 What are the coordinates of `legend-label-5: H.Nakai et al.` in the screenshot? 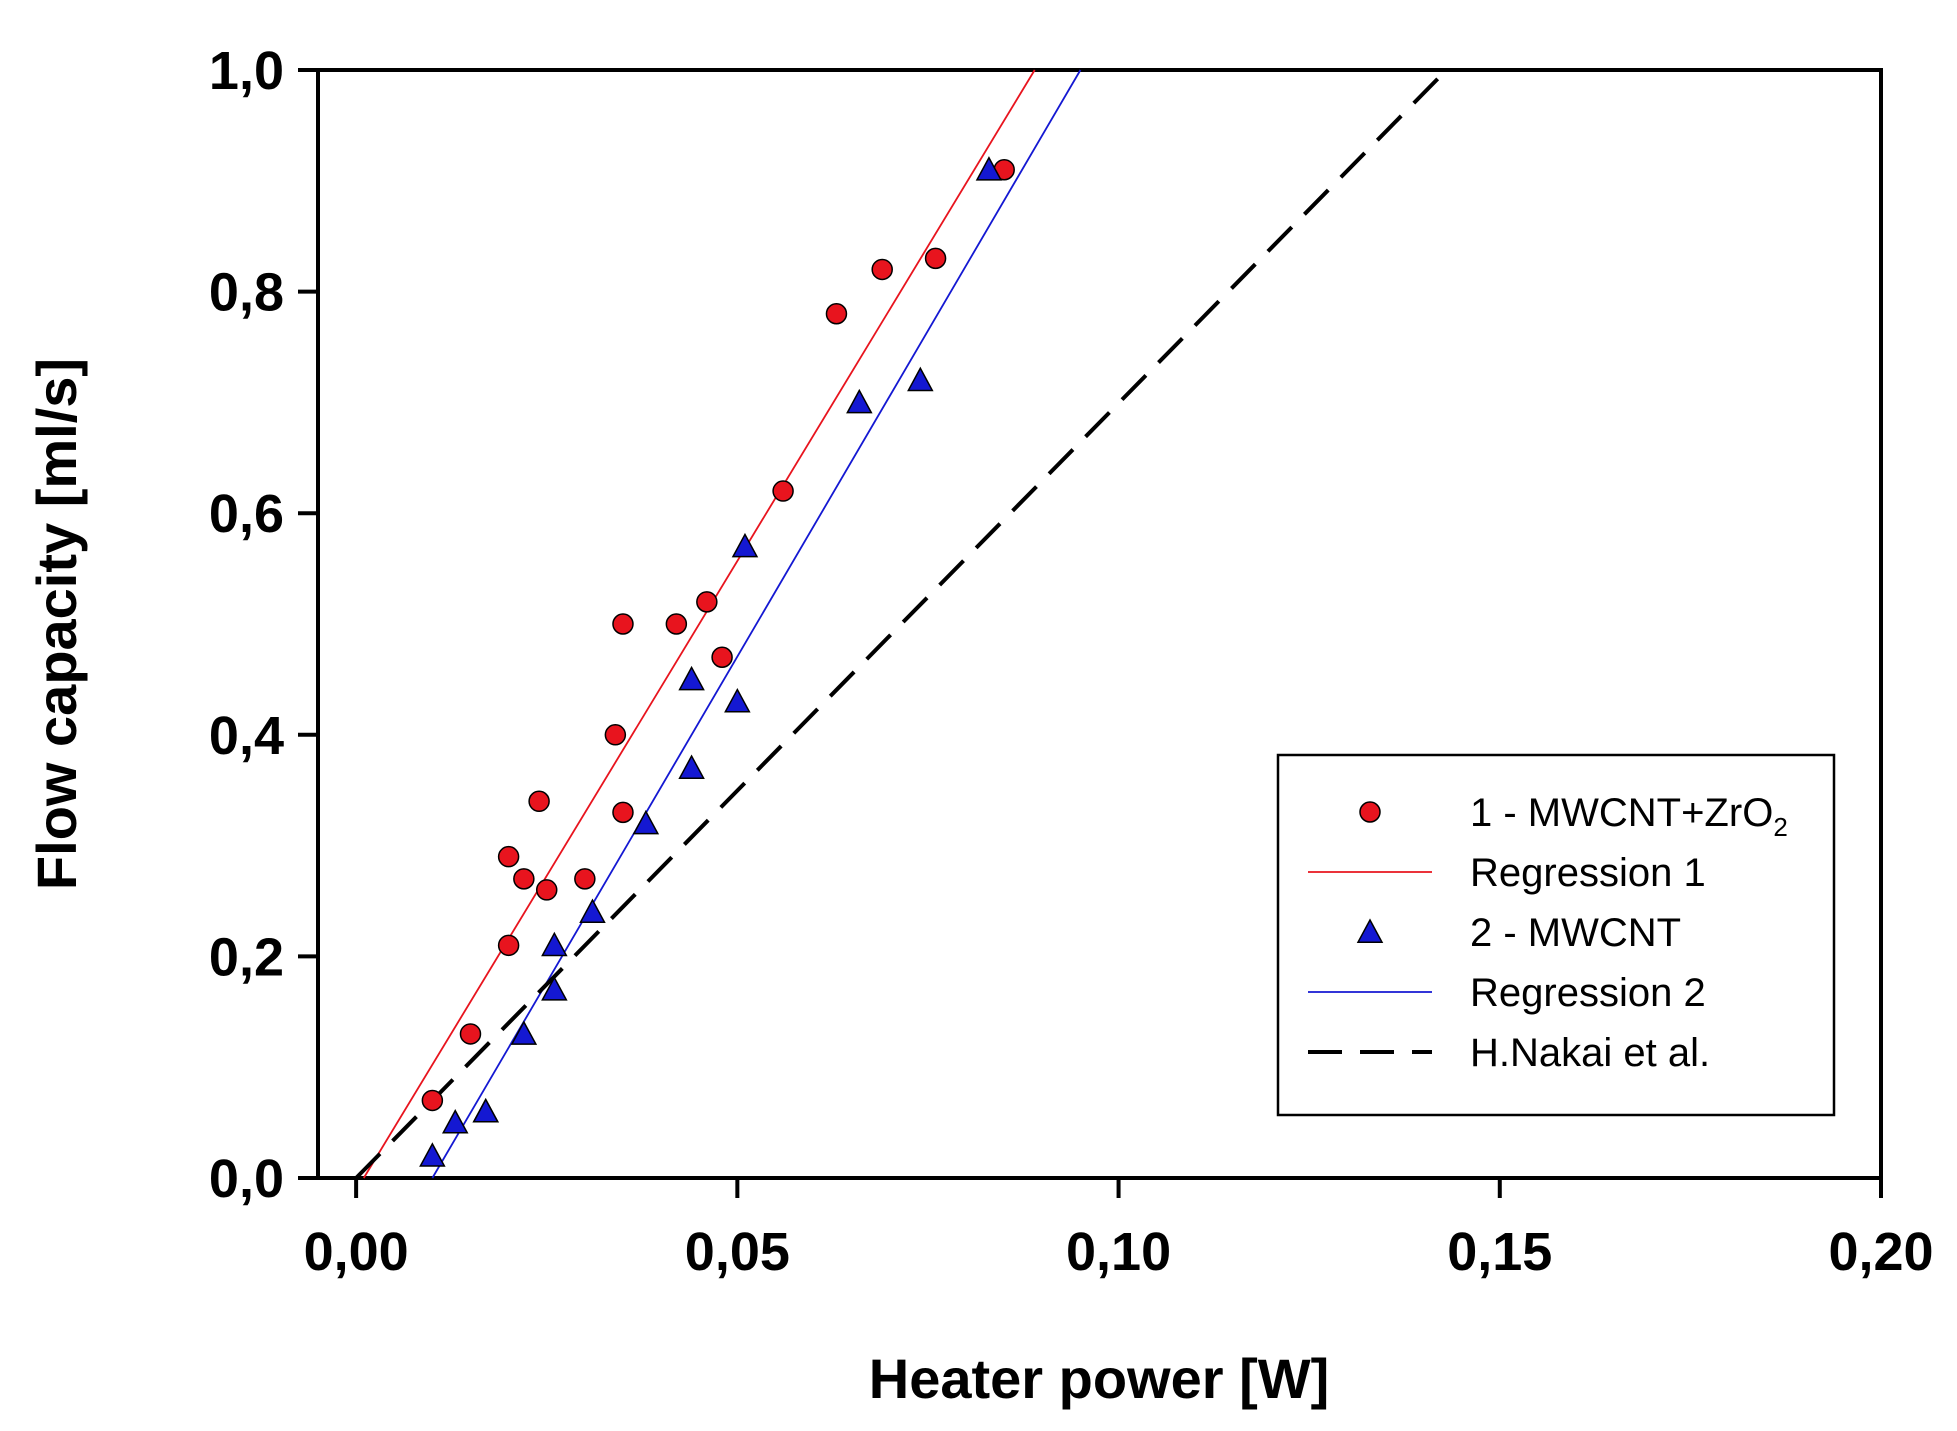 It's located at (1590, 1053).